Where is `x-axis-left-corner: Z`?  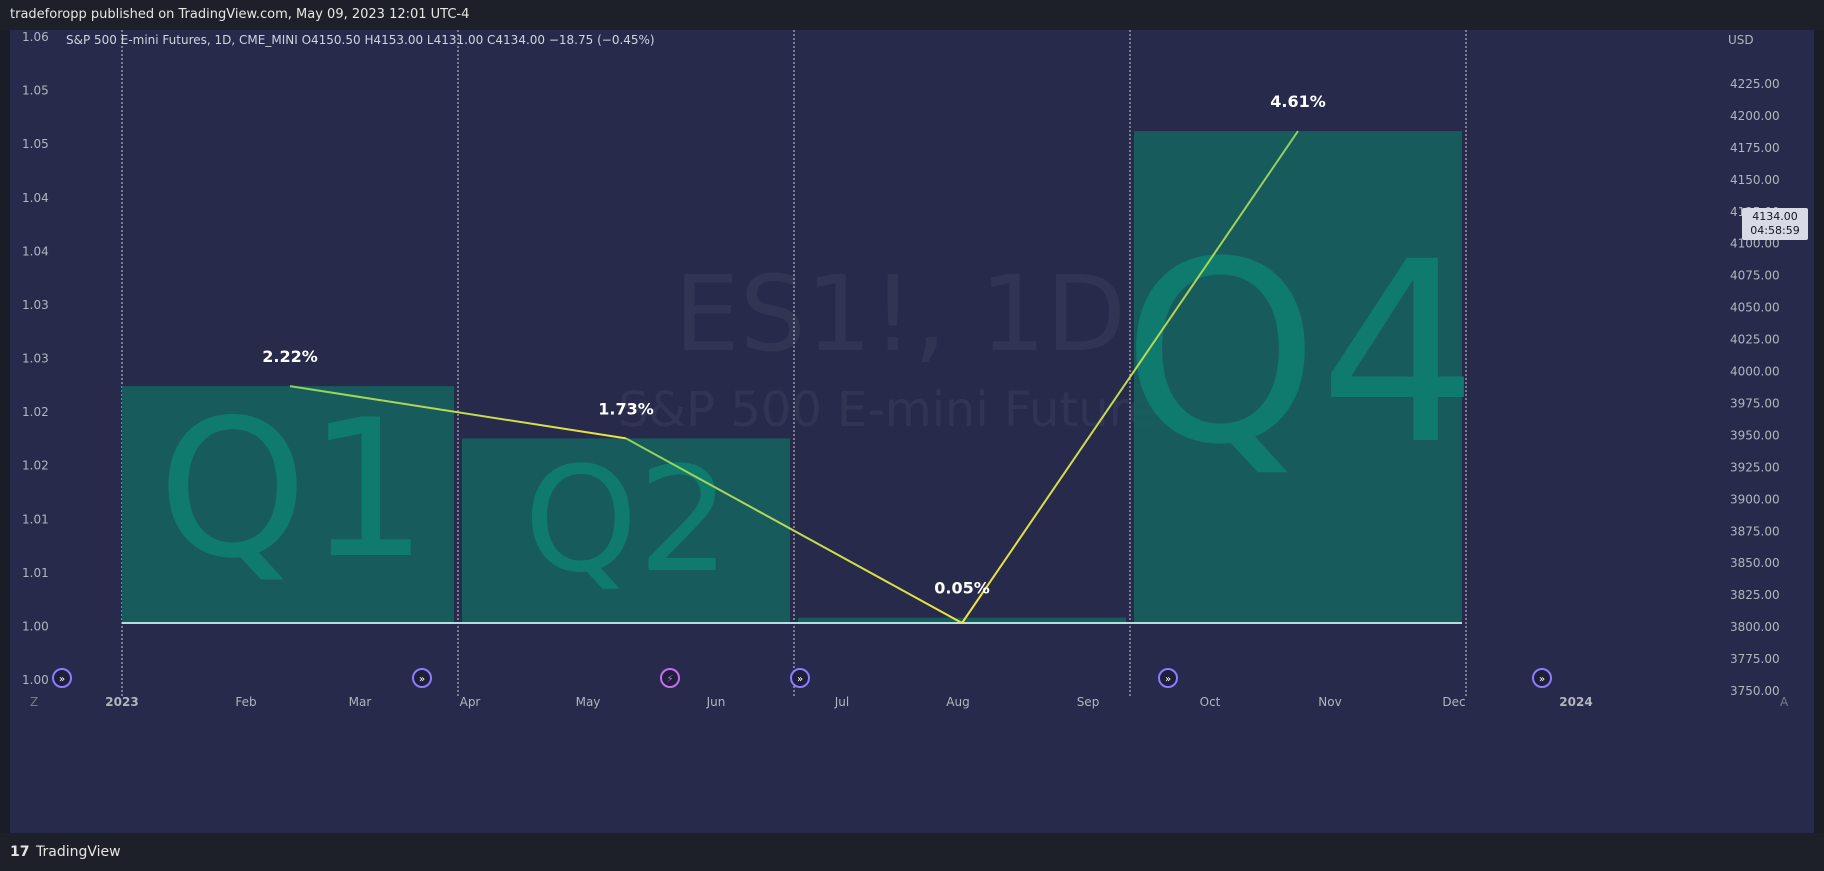 x-axis-left-corner: Z is located at coordinates (34, 702).